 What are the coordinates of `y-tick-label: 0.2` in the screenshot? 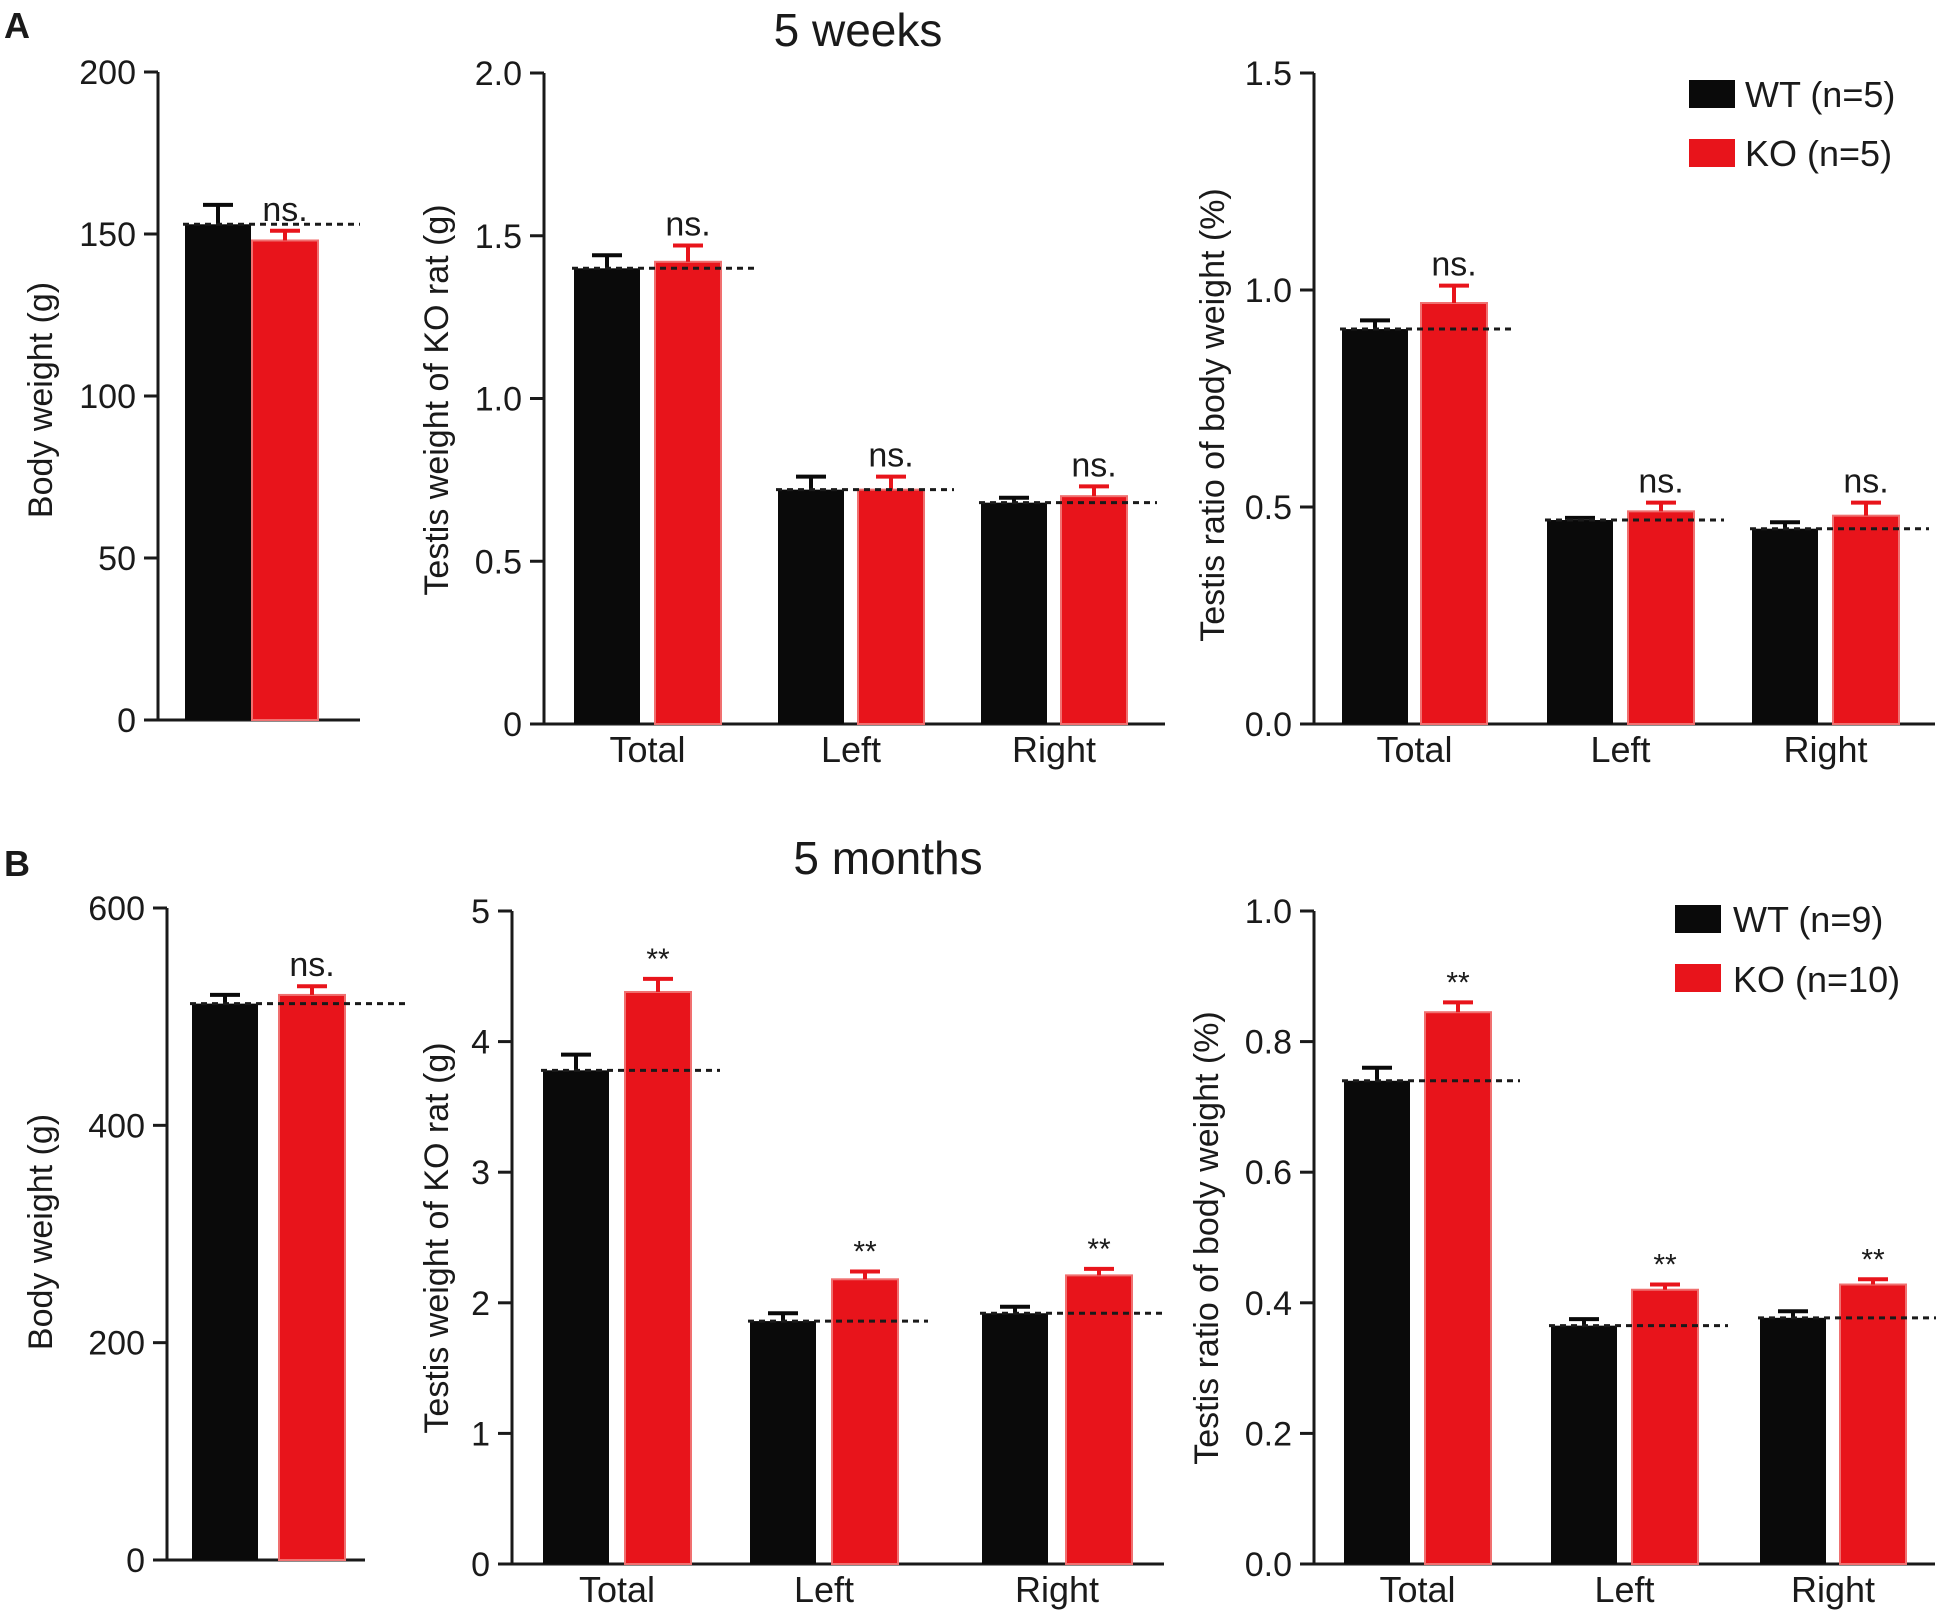 It's located at (1268, 1434).